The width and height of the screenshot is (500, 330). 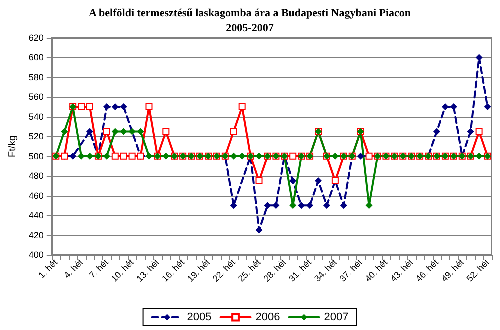 What do you see at coordinates (74, 268) in the screenshot?
I see `x-tick-label: 4. hét` at bounding box center [74, 268].